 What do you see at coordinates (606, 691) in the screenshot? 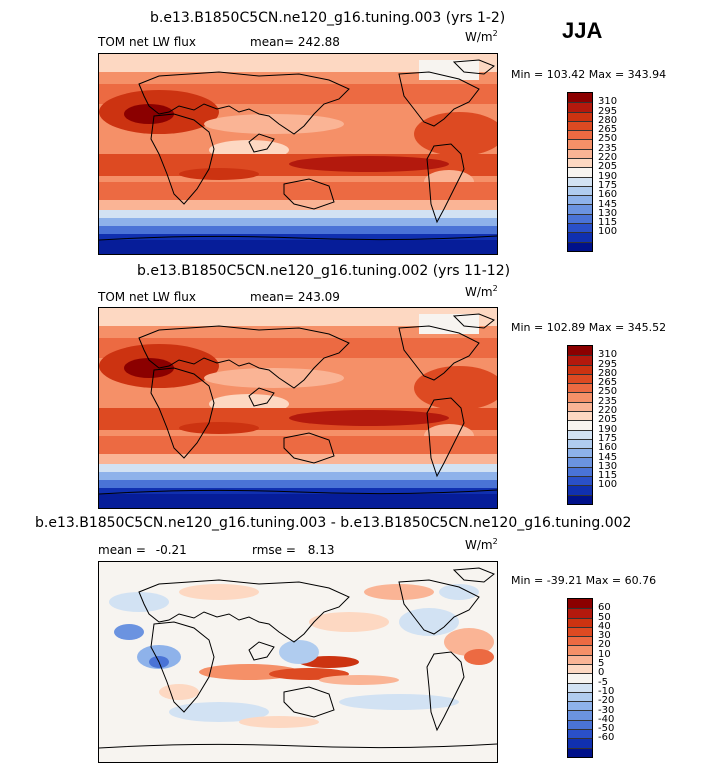
I see `colorbar-tick-label: -10` at bounding box center [606, 691].